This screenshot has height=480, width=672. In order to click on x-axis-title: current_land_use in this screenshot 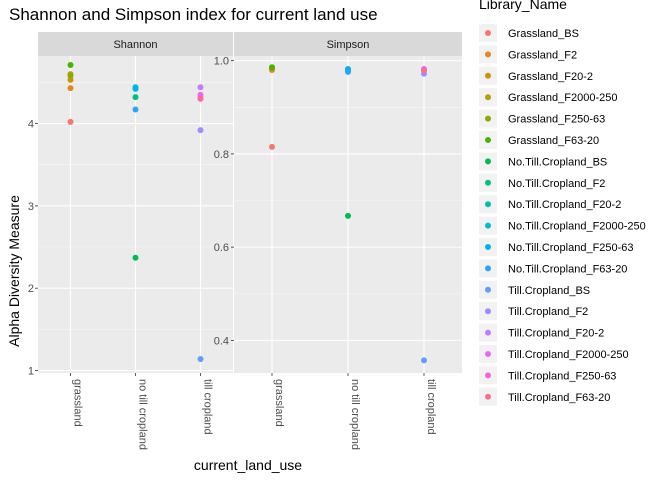, I will do `click(248, 465)`.